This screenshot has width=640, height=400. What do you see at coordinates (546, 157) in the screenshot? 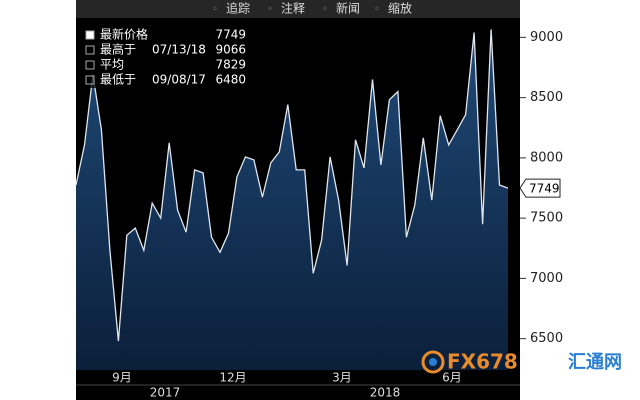
I see `y-tick-label: 8000` at bounding box center [546, 157].